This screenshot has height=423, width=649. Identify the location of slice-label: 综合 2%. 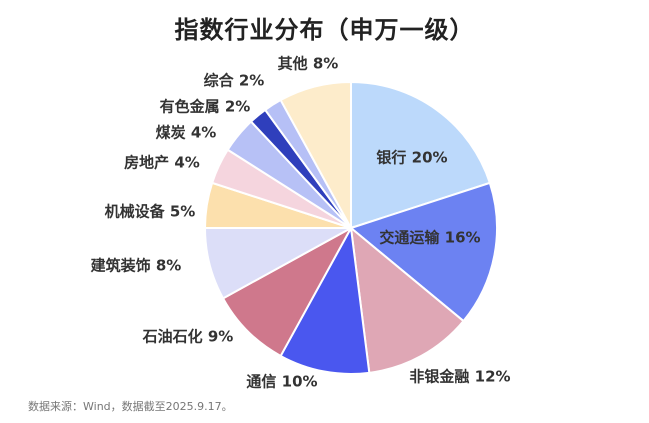
(234, 81).